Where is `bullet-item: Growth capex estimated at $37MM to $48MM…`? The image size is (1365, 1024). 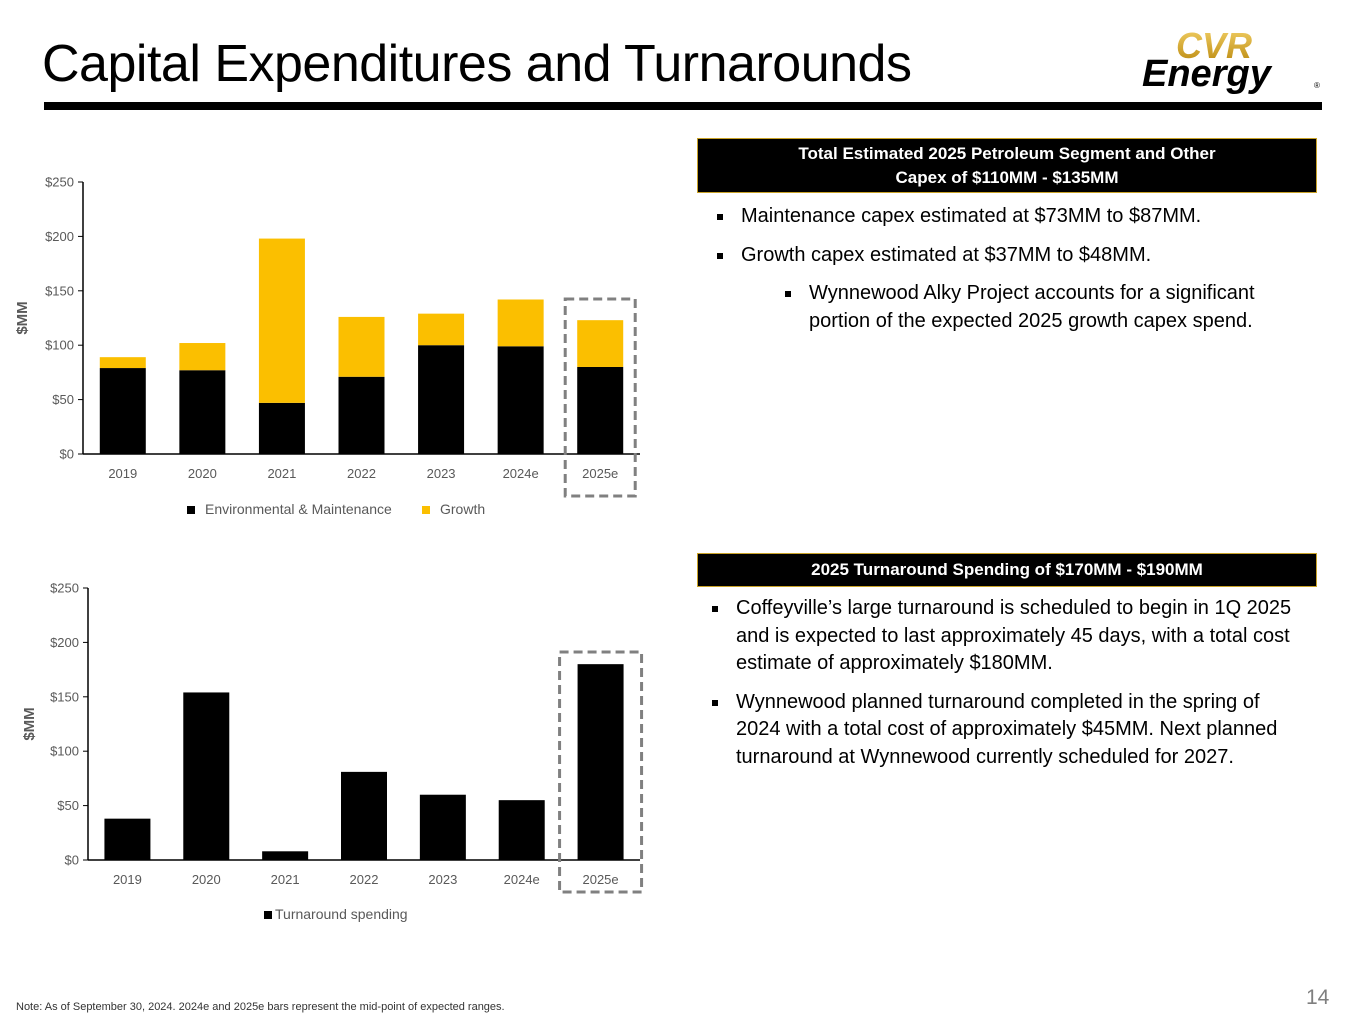
bullet-item: Growth capex estimated at $37MM to $48MM… is located at coordinates (1015, 256).